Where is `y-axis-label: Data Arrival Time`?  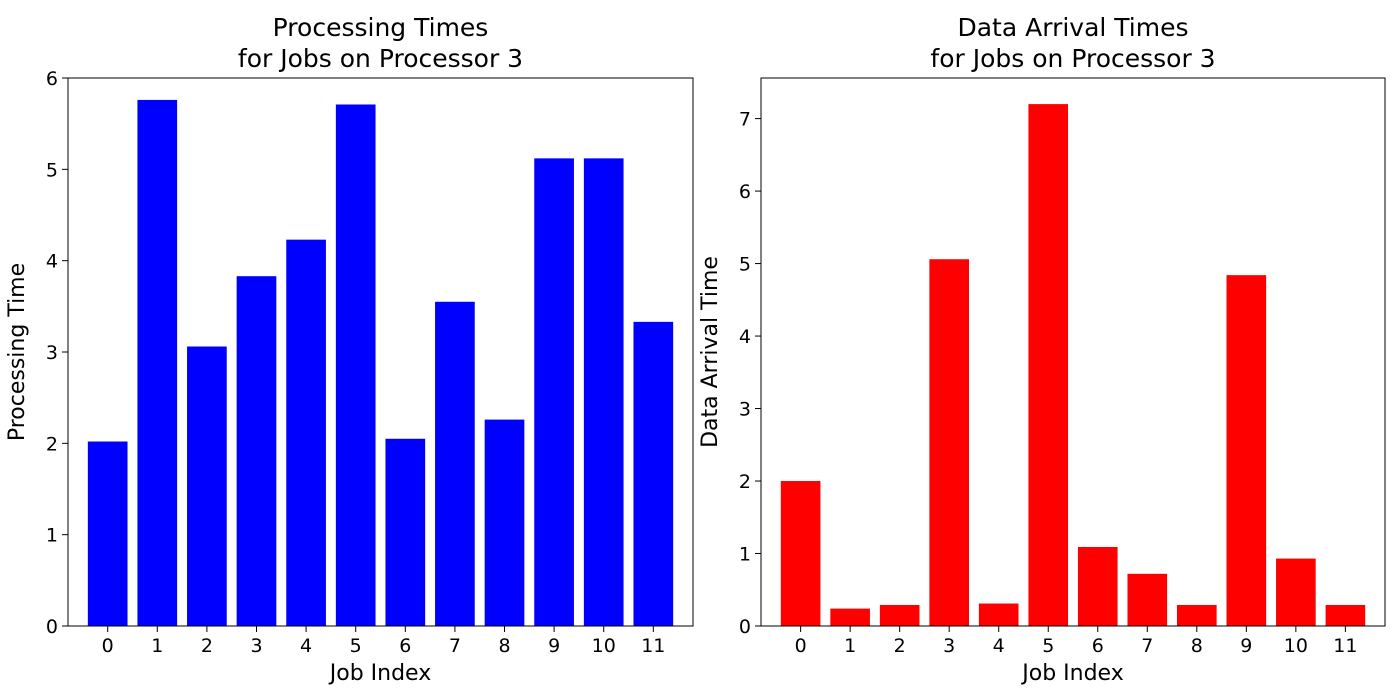 y-axis-label: Data Arrival Time is located at coordinates (710, 352).